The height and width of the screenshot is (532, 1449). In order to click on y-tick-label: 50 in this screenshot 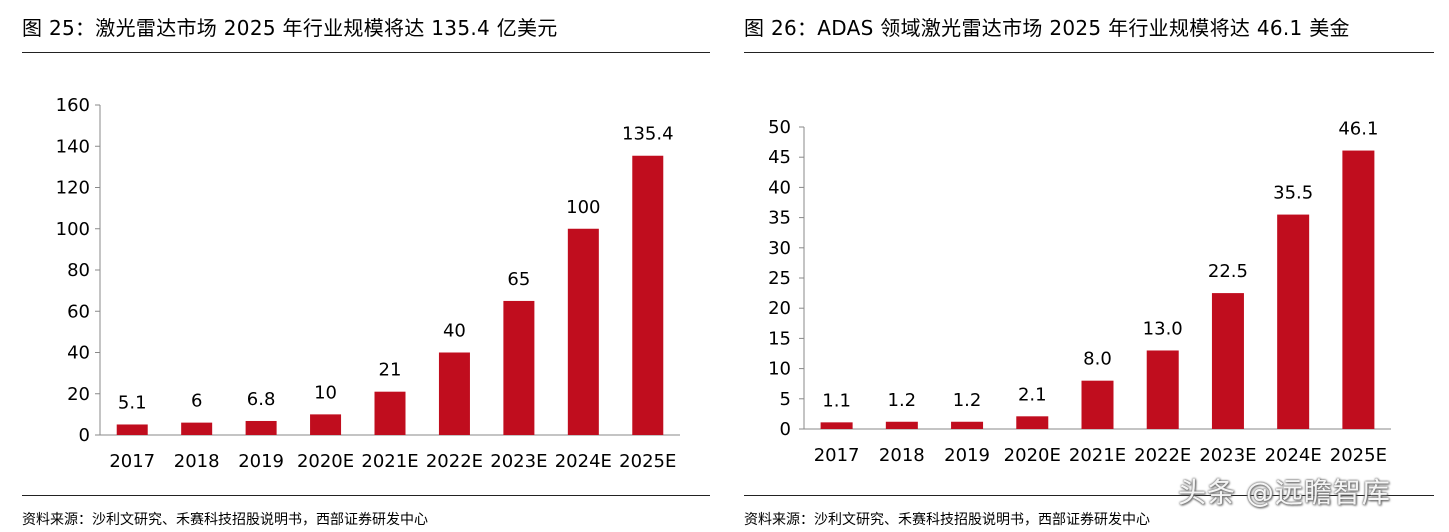, I will do `click(779, 127)`.